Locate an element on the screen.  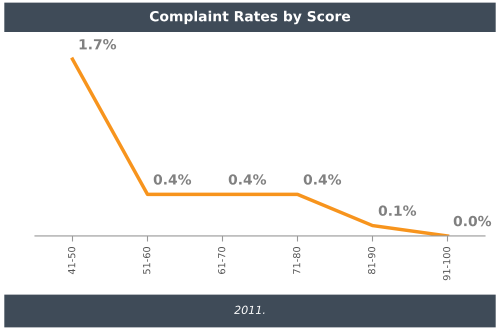
x-tick-label: 51-60 is located at coordinates (146, 260).